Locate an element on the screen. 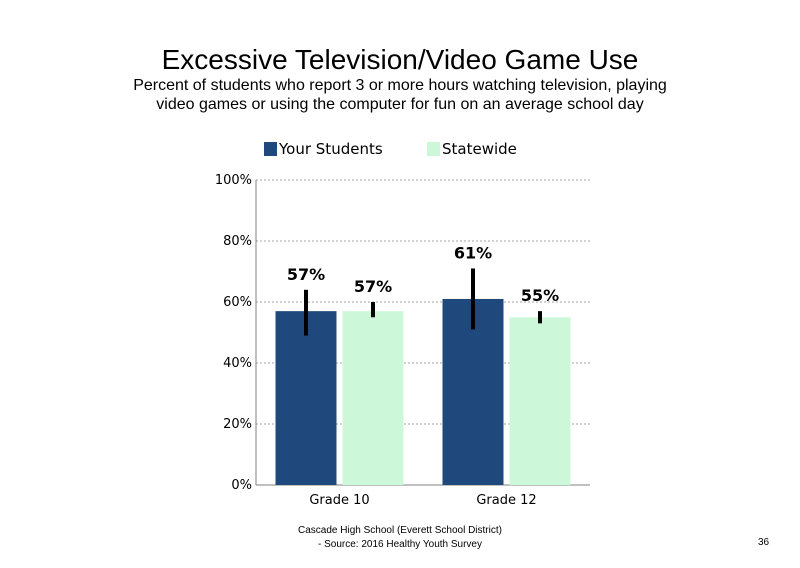 The width and height of the screenshot is (800, 568). y-tick-label: 40% is located at coordinates (237, 363).